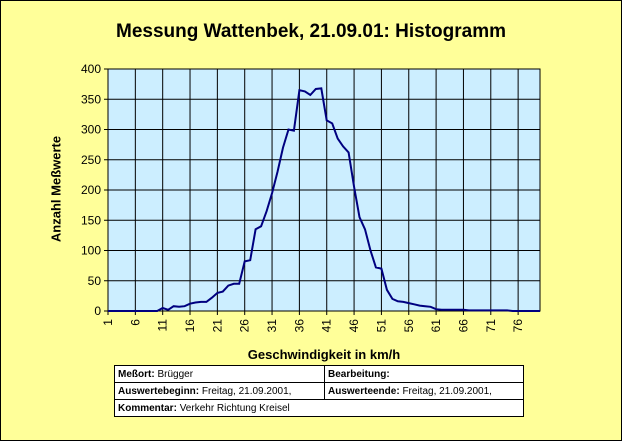  Describe the element at coordinates (217, 326) in the screenshot. I see `x-tick-label: 21` at that location.